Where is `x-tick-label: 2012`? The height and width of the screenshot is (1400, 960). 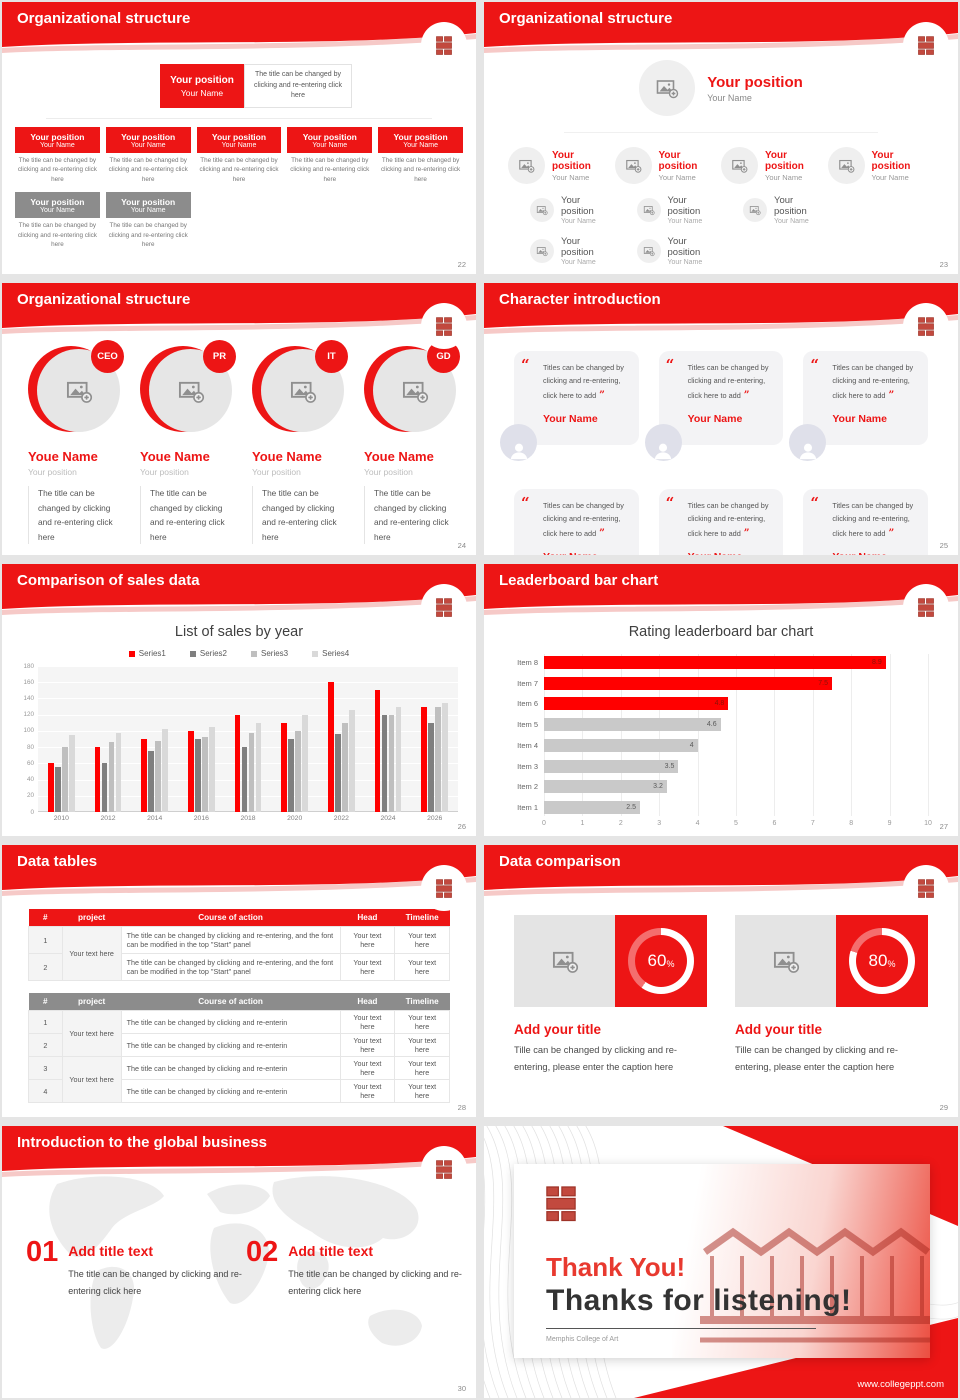
x-tick-label: 2012 is located at coordinates (108, 818).